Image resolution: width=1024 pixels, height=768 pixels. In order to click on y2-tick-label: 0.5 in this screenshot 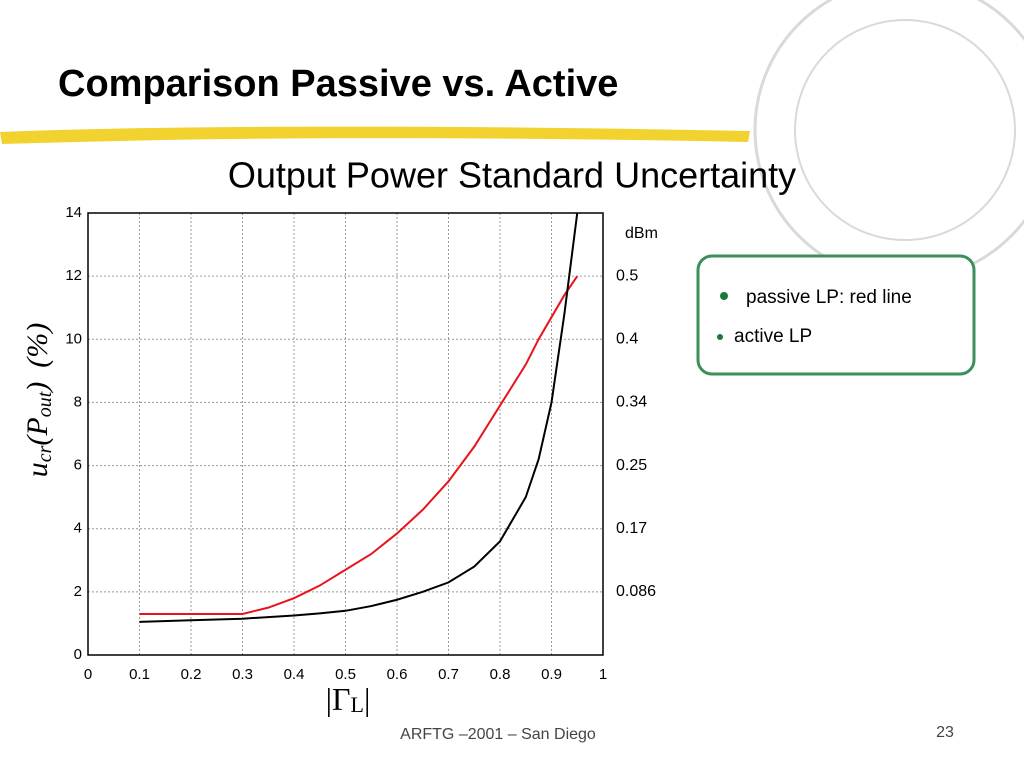, I will do `click(627, 275)`.